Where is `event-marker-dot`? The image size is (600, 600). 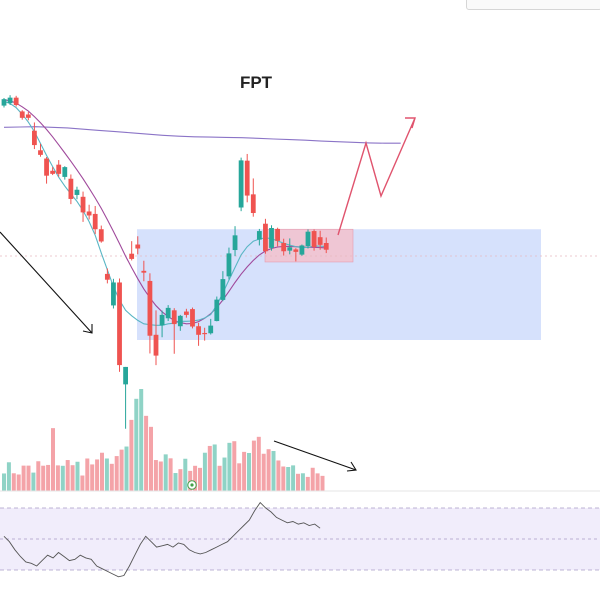 event-marker-dot is located at coordinates (192, 485).